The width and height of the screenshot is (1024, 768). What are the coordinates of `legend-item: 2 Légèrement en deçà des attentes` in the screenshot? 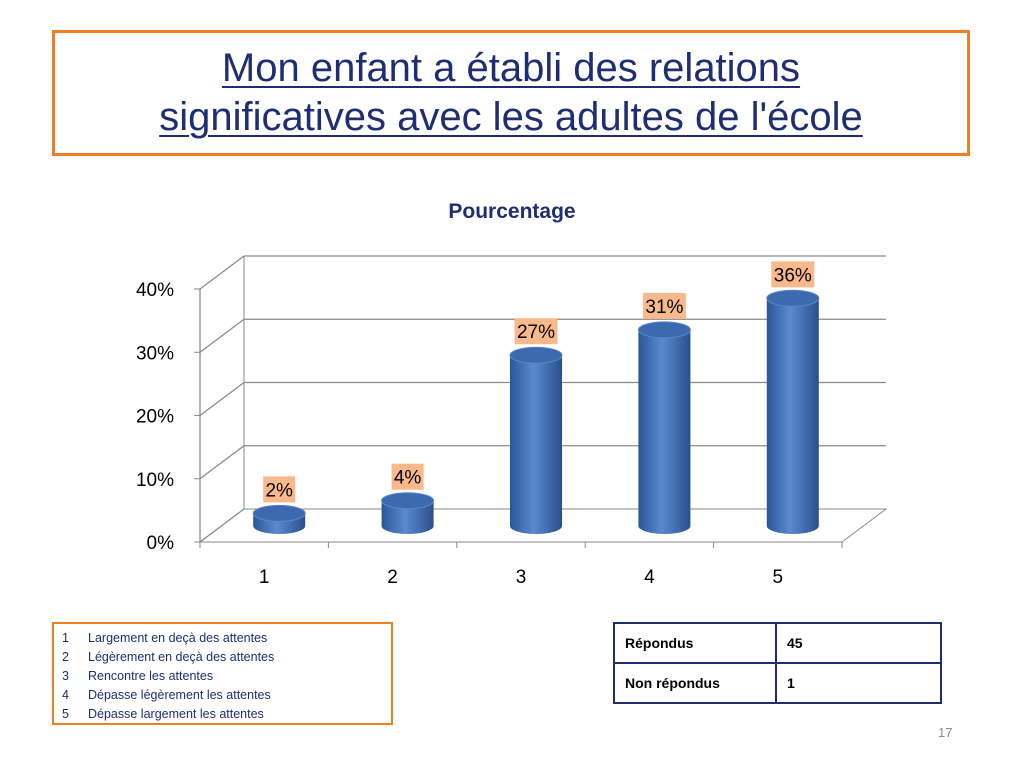 It's located at (226, 657).